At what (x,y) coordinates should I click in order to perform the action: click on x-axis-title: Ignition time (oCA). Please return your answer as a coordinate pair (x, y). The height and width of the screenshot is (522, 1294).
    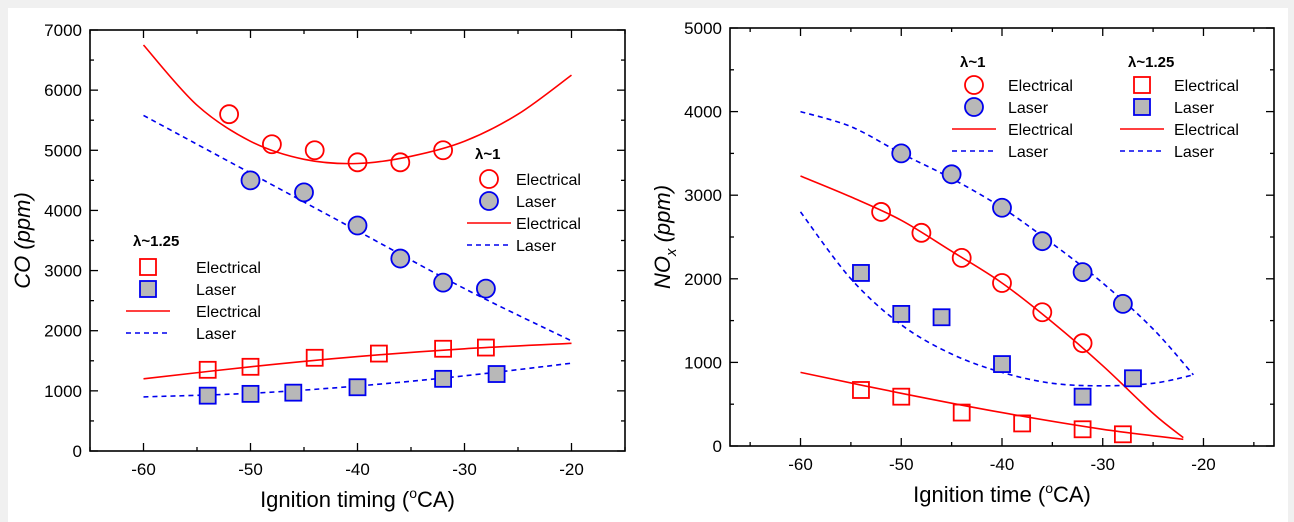
    Looking at the image, I should click on (1002, 493).